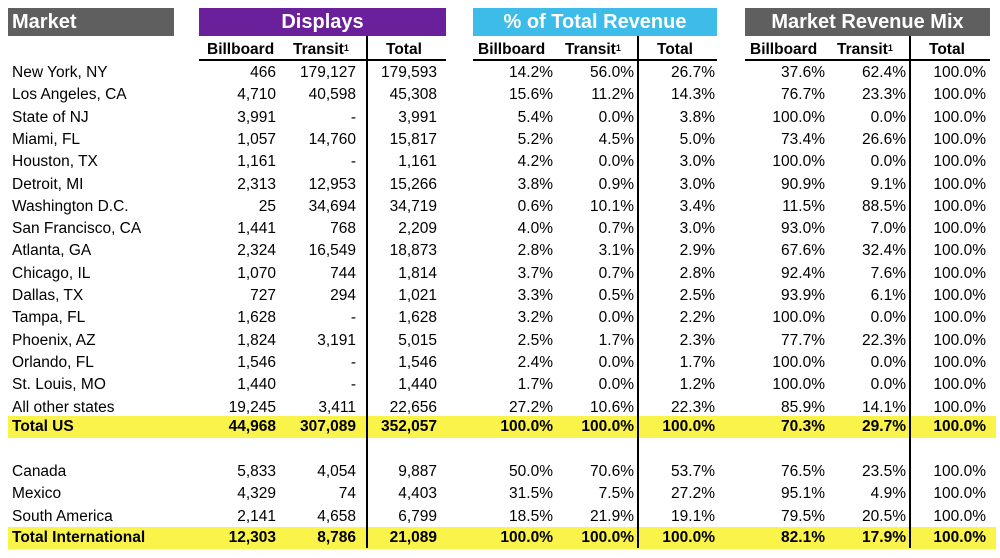 Image resolution: width=1000 pixels, height=558 pixels. Describe the element at coordinates (50, 117) in the screenshot. I see `market-name: State of NJ` at that location.